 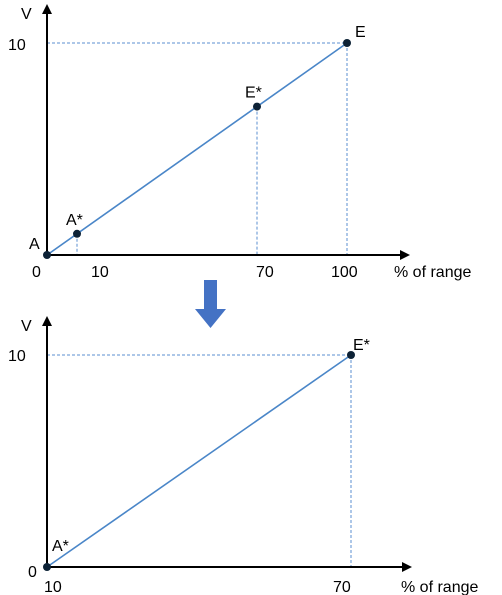 What do you see at coordinates (432, 272) in the screenshot?
I see `top-x-axis-label: % of range` at bounding box center [432, 272].